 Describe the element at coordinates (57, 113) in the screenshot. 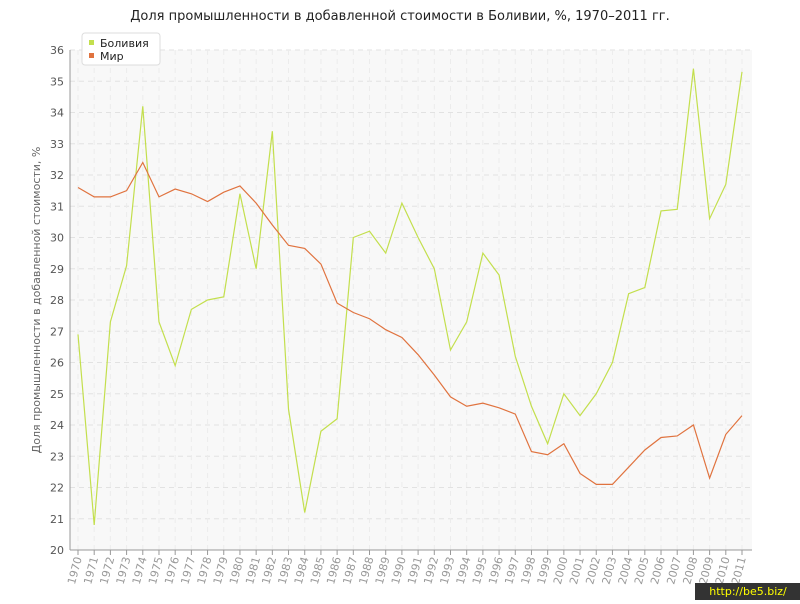

I see `y-tick-label: 34` at that location.